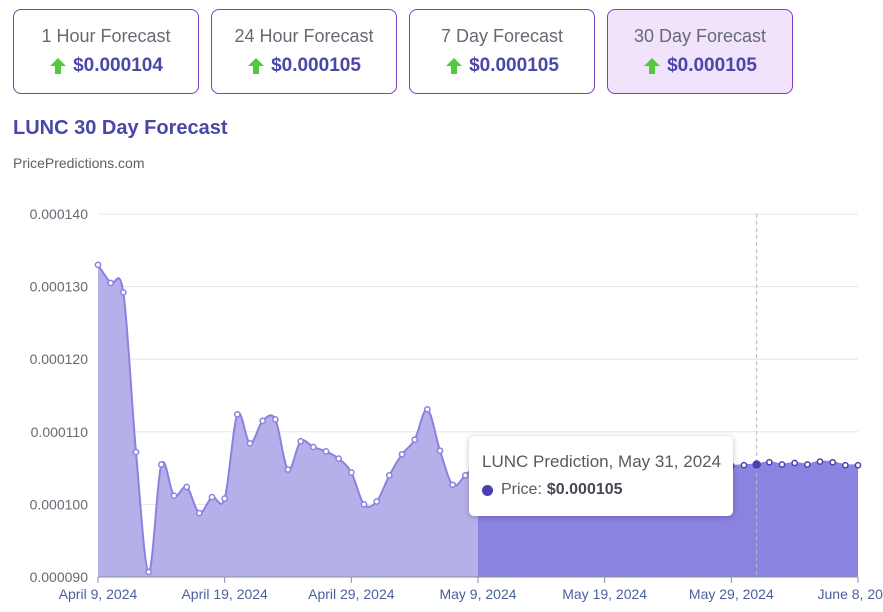 The image size is (883, 612). What do you see at coordinates (521, 489) in the screenshot?
I see `tooltip-label: Price:` at bounding box center [521, 489].